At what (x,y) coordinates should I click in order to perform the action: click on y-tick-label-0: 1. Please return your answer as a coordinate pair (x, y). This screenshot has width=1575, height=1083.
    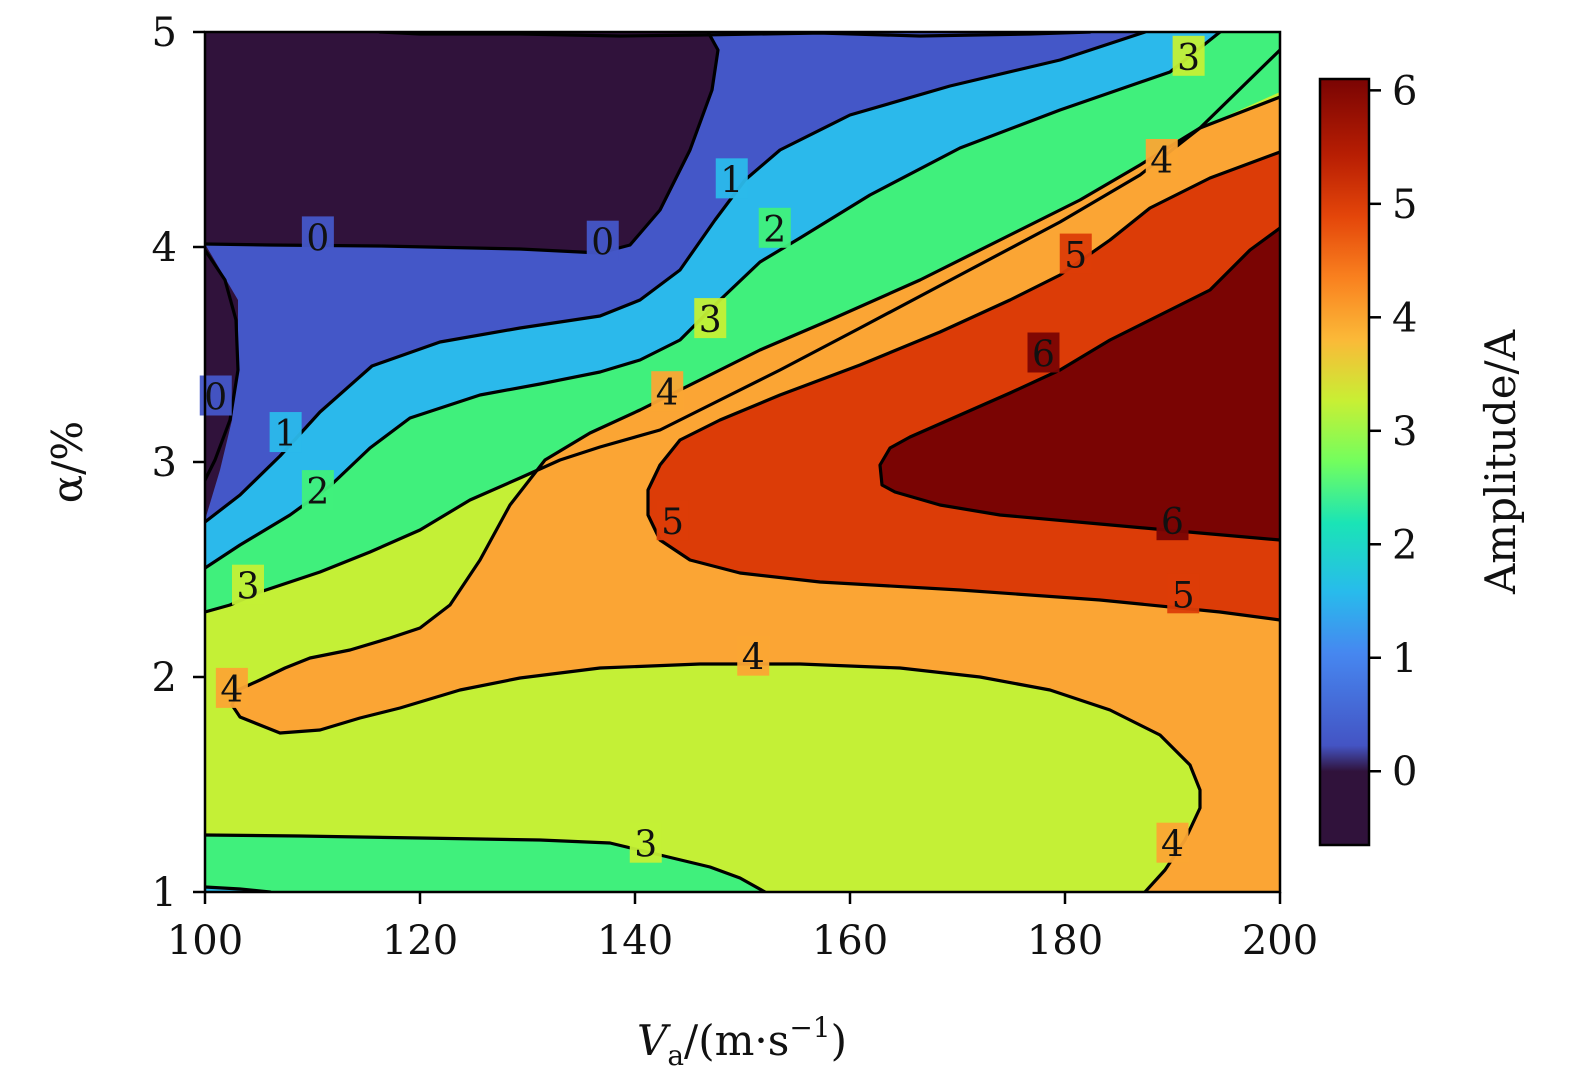
    Looking at the image, I should click on (164, 893).